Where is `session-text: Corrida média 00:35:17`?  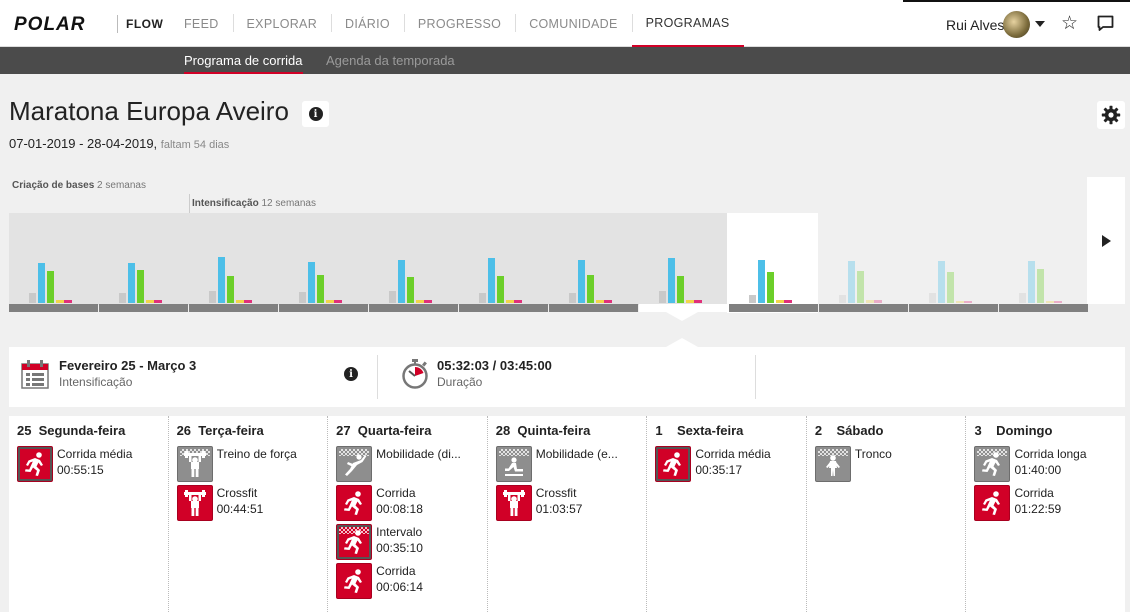
session-text: Corrida média 00:35:17 is located at coordinates (750, 462).